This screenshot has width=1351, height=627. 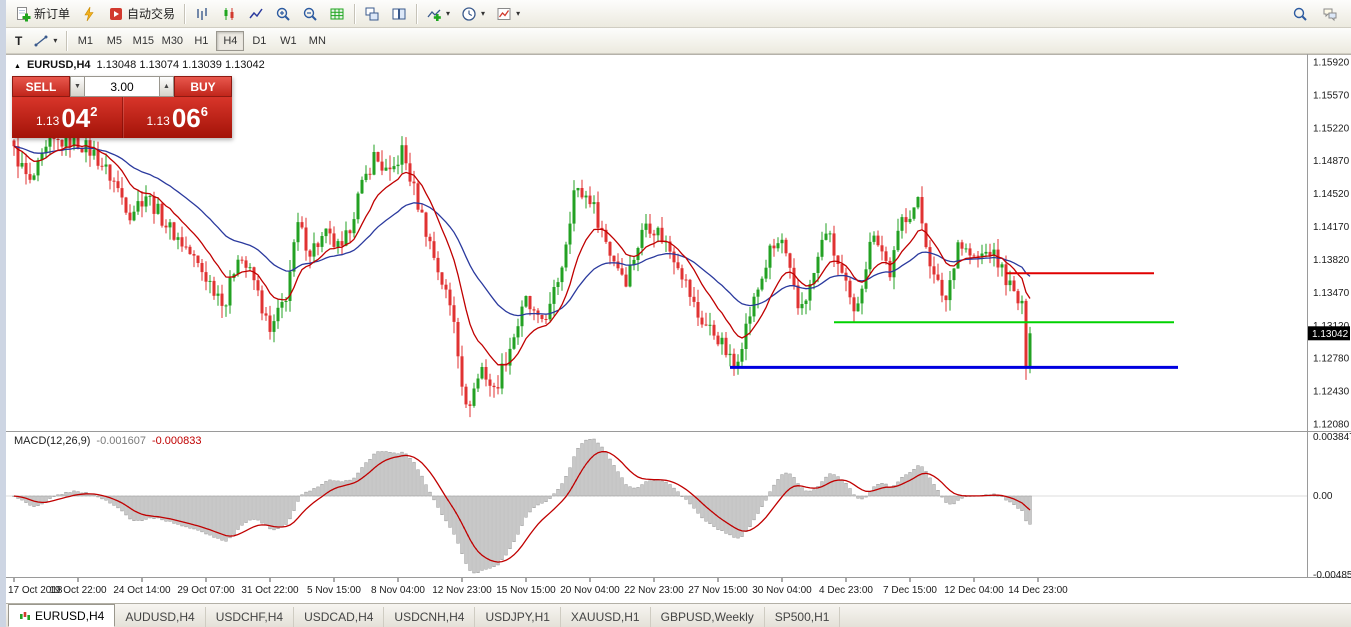 What do you see at coordinates (122, 86) in the screenshot?
I see `volume-input` at bounding box center [122, 86].